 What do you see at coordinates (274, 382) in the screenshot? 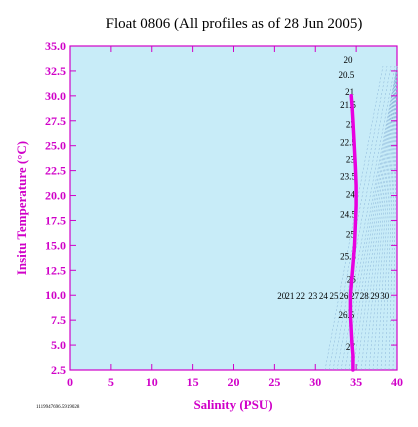
I see `x-tick-label: 25` at bounding box center [274, 382].